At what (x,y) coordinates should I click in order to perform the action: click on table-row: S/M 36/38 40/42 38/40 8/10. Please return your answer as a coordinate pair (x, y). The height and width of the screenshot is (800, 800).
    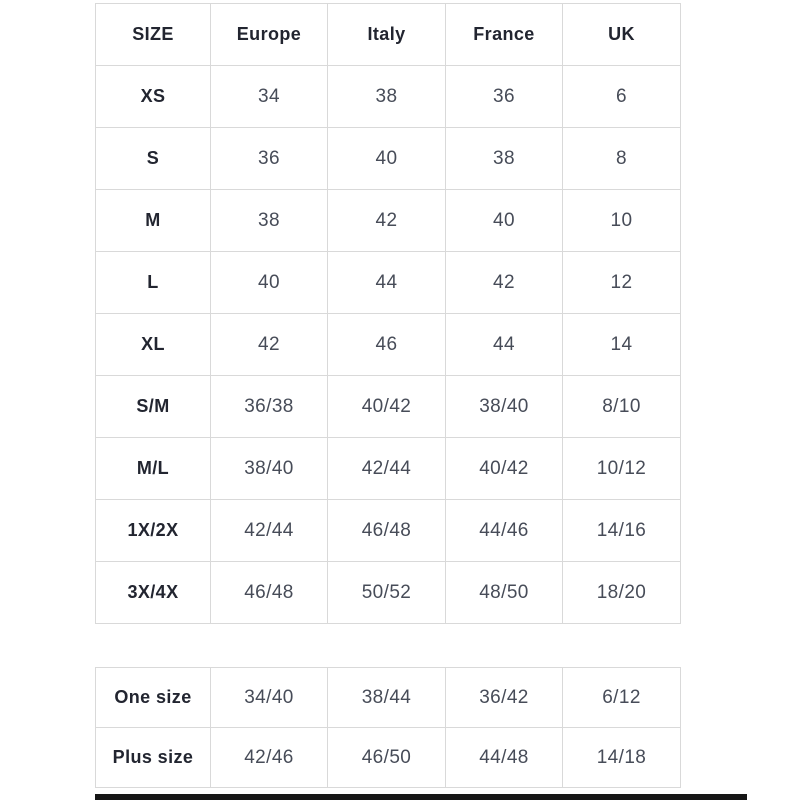
    Looking at the image, I should click on (388, 406).